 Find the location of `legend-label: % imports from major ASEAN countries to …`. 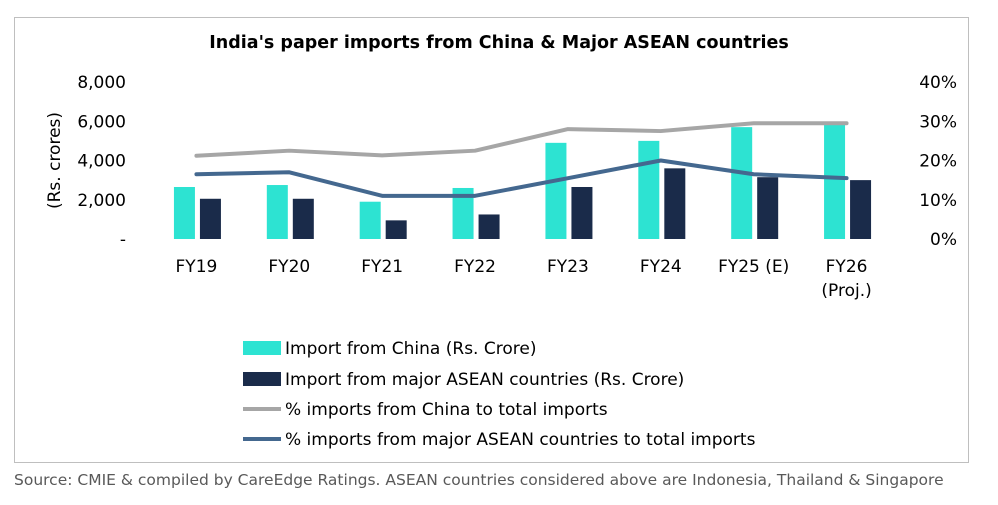

legend-label: % imports from major ASEAN countries to … is located at coordinates (520, 440).